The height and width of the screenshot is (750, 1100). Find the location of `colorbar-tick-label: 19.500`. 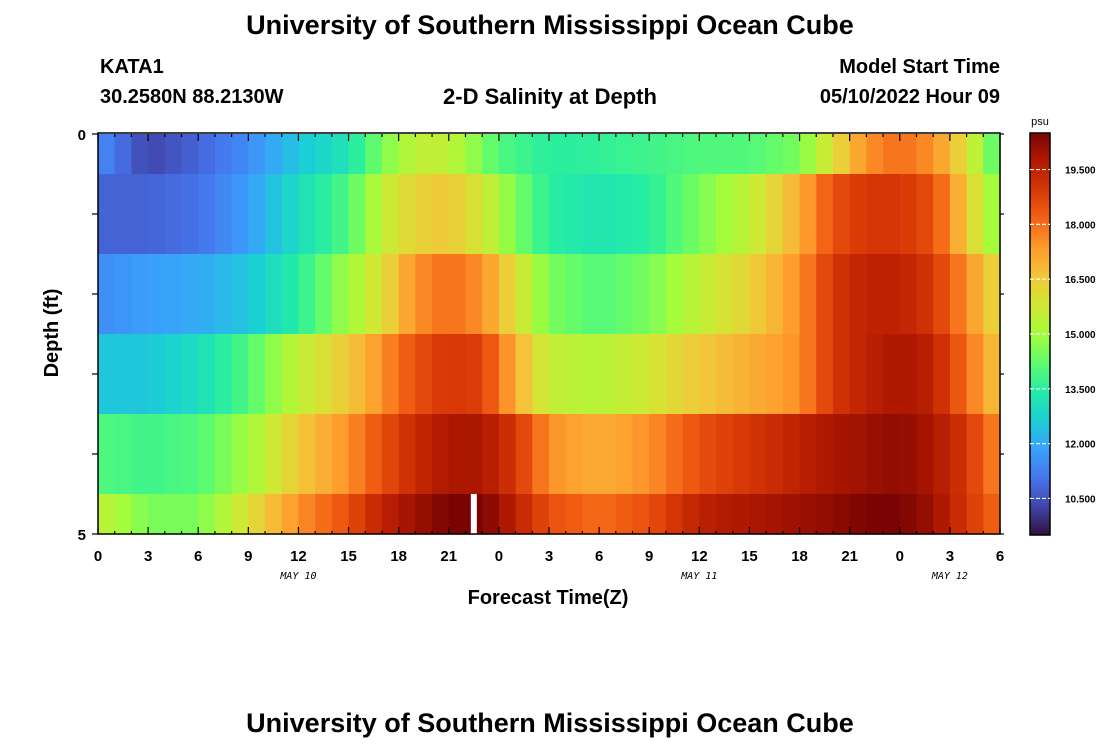

colorbar-tick-label: 19.500 is located at coordinates (1080, 171).